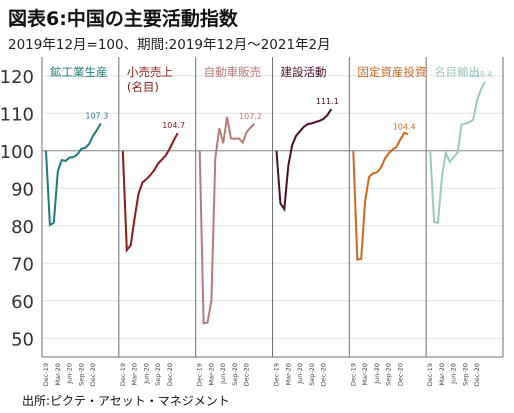 The image size is (514, 413). I want to click on chart-subtitle: 2019年12月=100、期間:2019年12月～2021年2月, so click(169, 45).